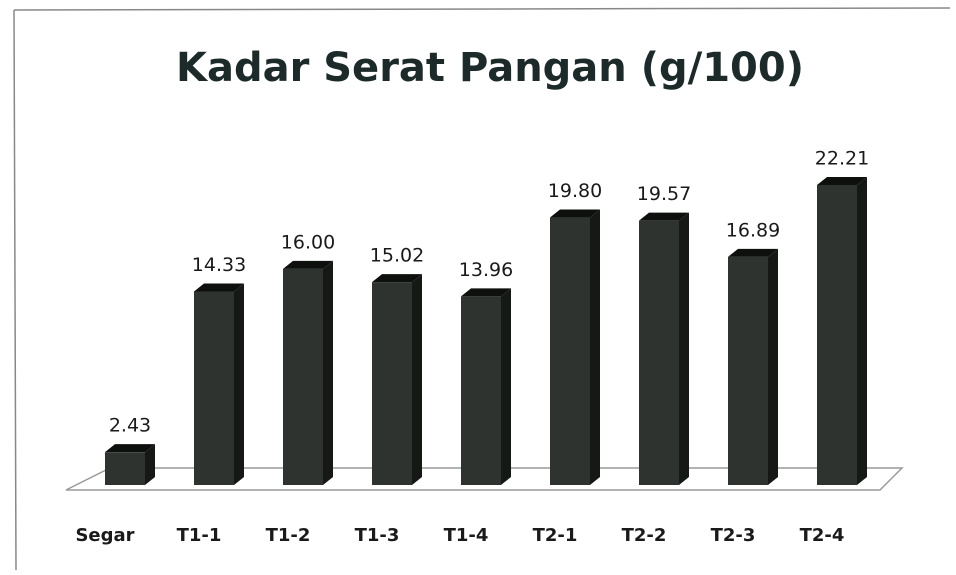 The image size is (956, 575). Describe the element at coordinates (482, 9) in the screenshot. I see `frame-top` at that location.